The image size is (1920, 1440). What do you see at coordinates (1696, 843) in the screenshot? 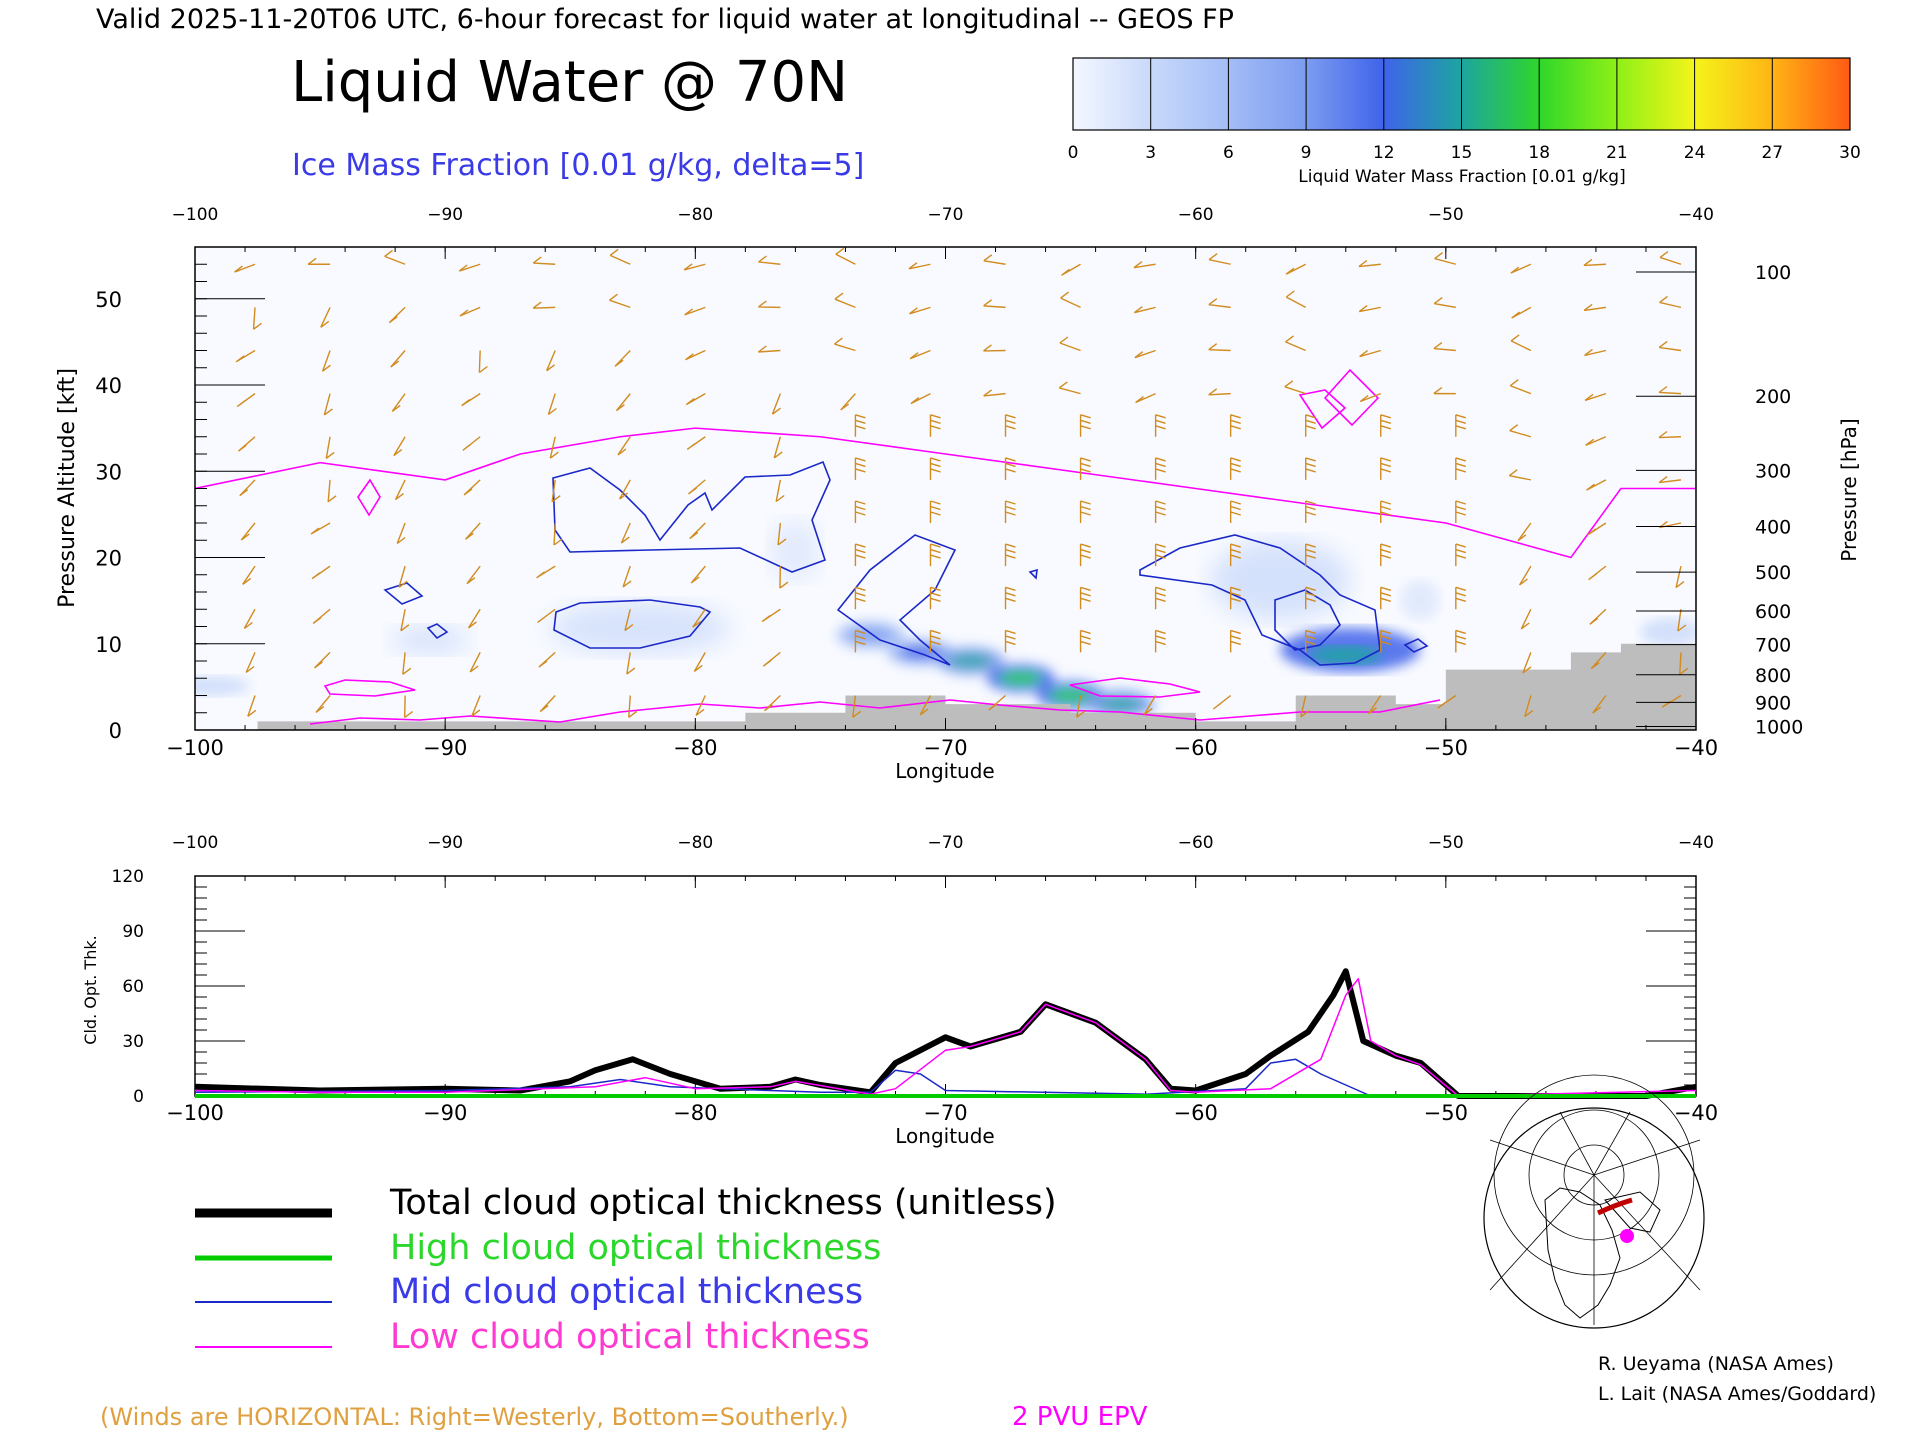
I see `bottom-top-tick-label: −40` at bounding box center [1696, 843].